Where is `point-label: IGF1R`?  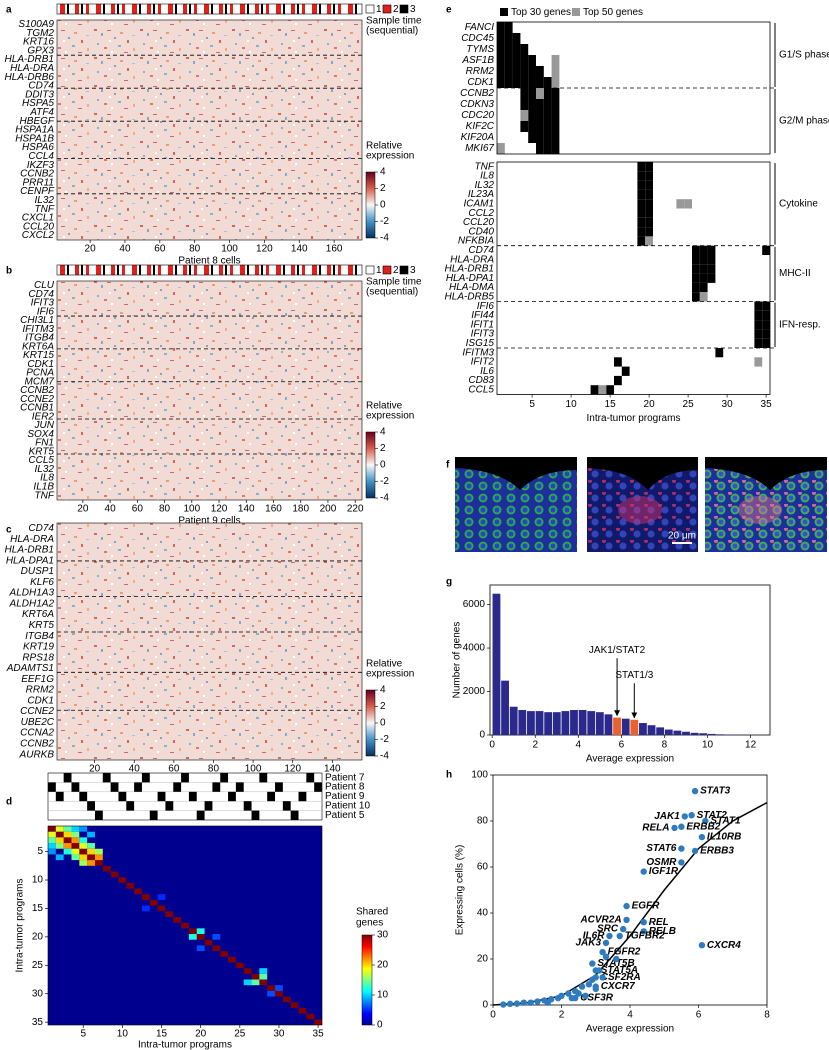 point-label: IGF1R is located at coordinates (664, 871).